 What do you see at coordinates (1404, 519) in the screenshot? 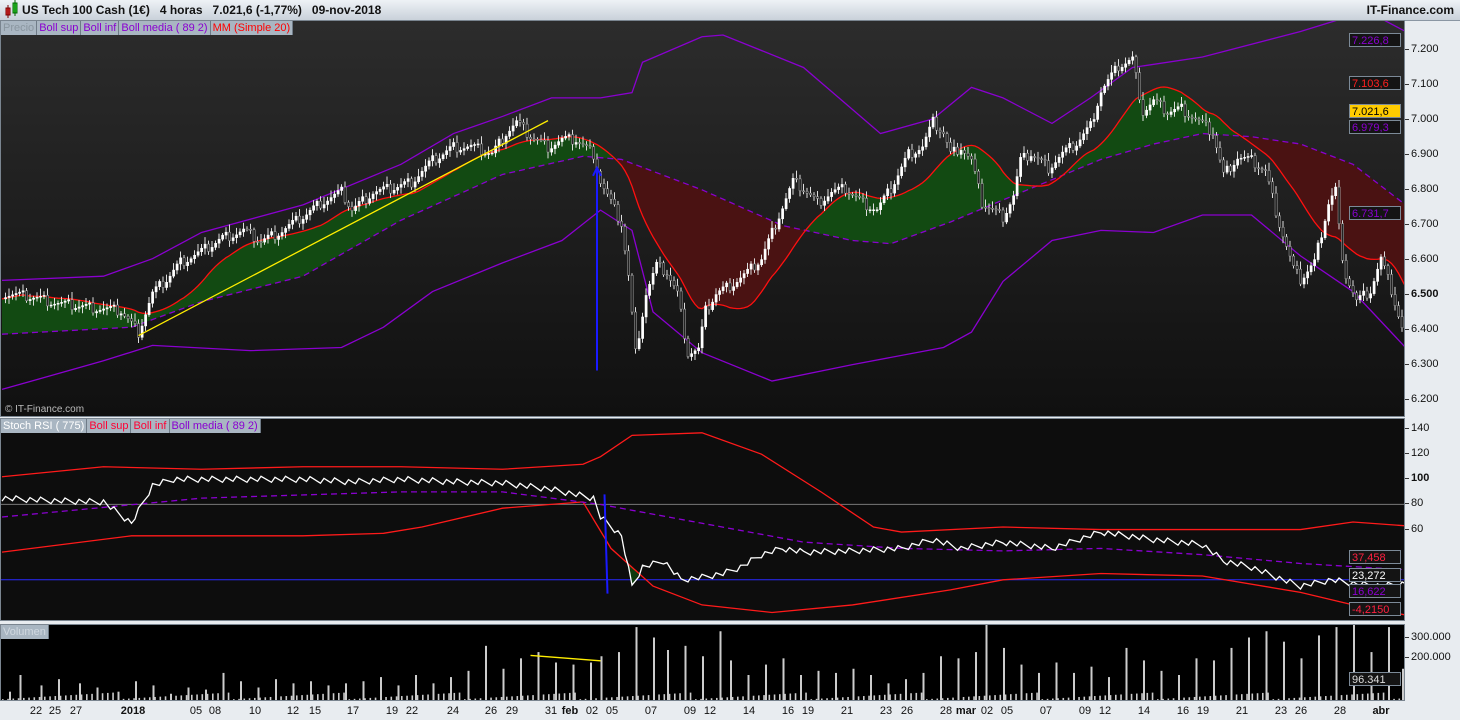
I see `rsi-axis: 60 80 100 120 140 37,458 23,272 16,622 -4,2150` at bounding box center [1404, 519].